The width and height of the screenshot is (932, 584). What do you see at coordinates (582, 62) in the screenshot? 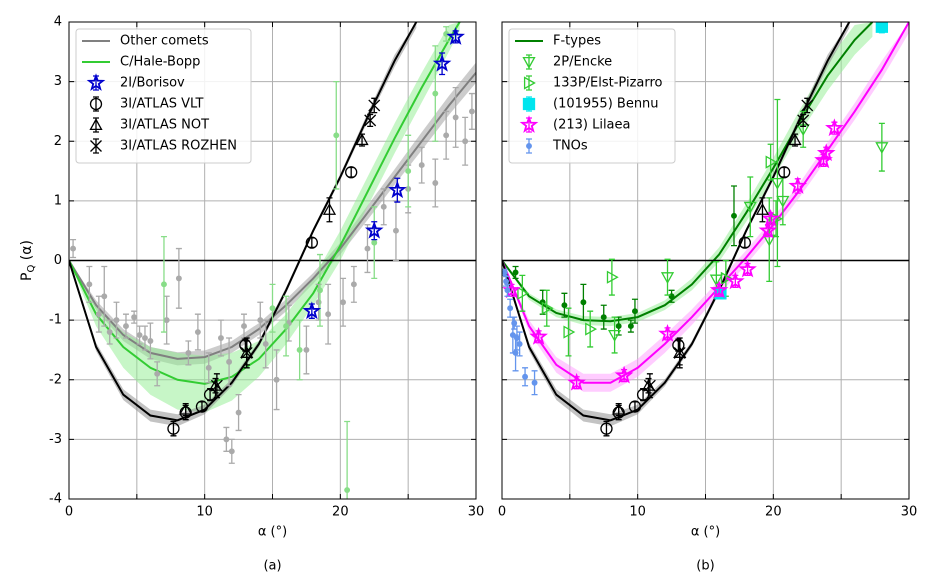
I see `legend-label: 2P/Encke` at bounding box center [582, 62].